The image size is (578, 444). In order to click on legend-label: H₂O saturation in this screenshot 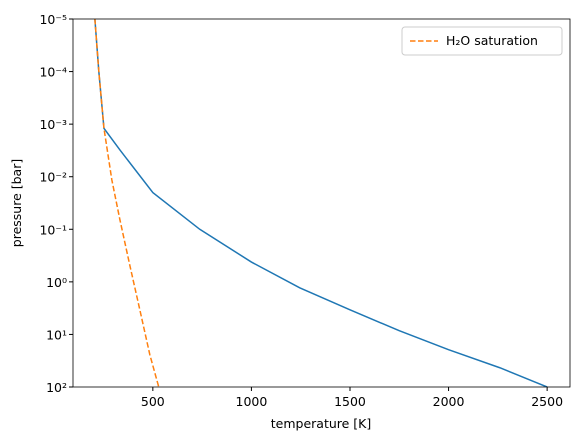, I will do `click(492, 40)`.